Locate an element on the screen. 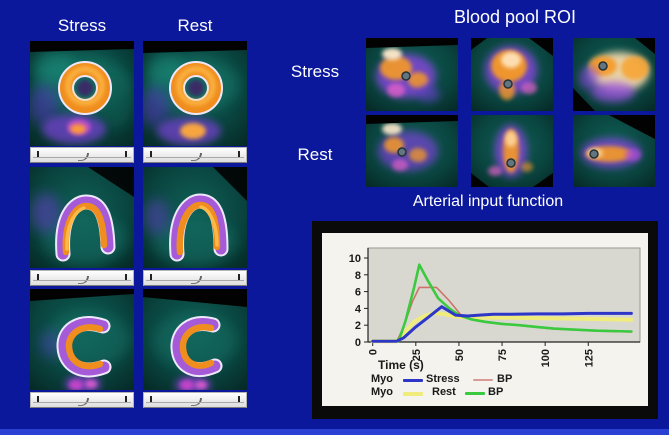  left-column-header-stress: Stress is located at coordinates (82, 25).